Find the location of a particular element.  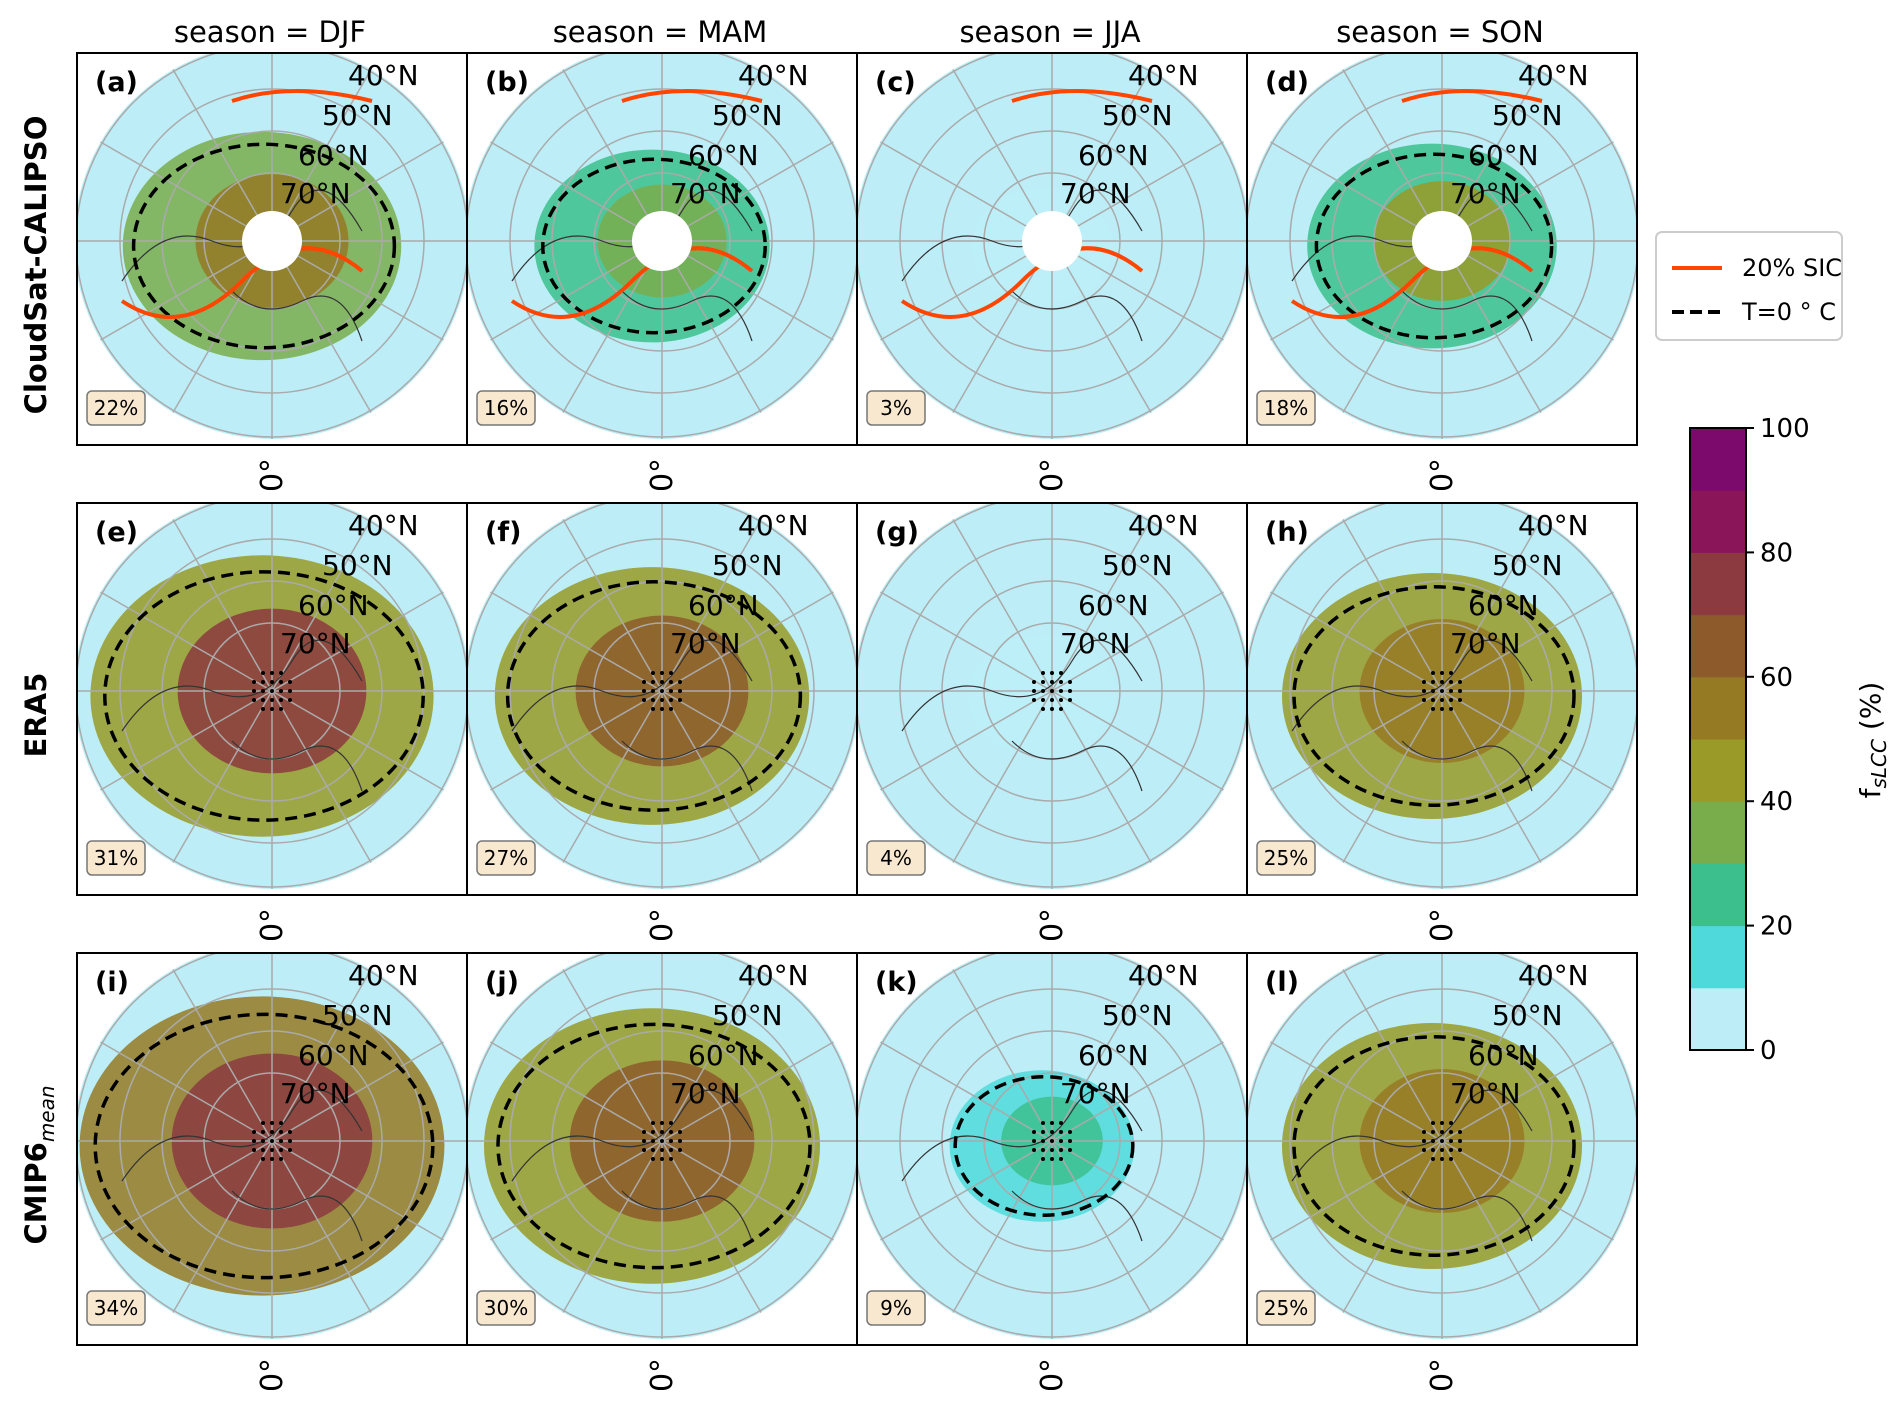

panel-tag: (i) is located at coordinates (112, 982).